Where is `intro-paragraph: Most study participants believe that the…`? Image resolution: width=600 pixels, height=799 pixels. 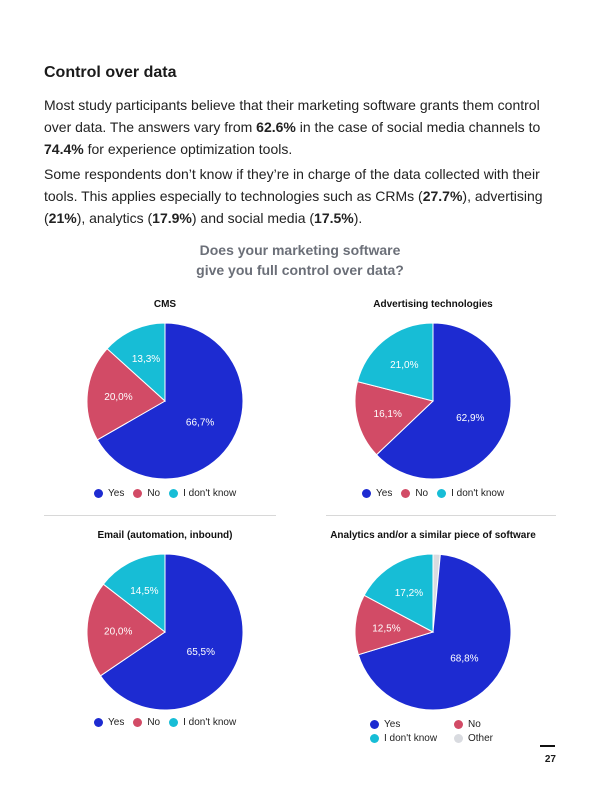 intro-paragraph: Most study participants believe that the… is located at coordinates (304, 127).